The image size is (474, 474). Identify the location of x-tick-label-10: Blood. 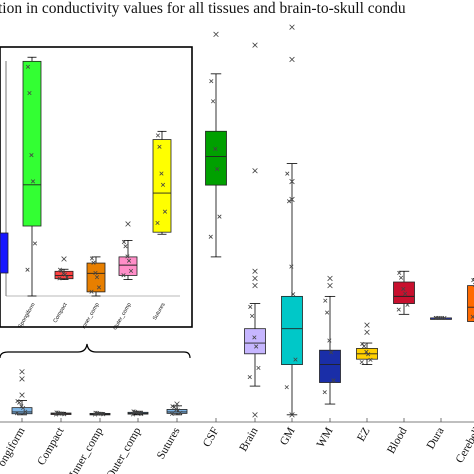
(397, 440).